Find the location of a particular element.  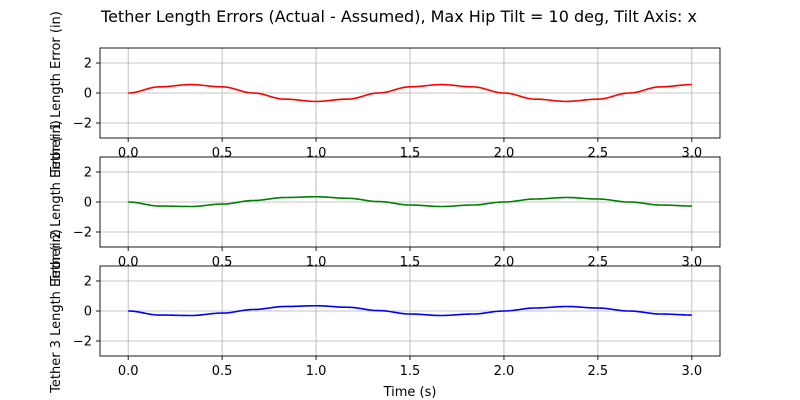

x-tick-label: 2.0 is located at coordinates (504, 371).